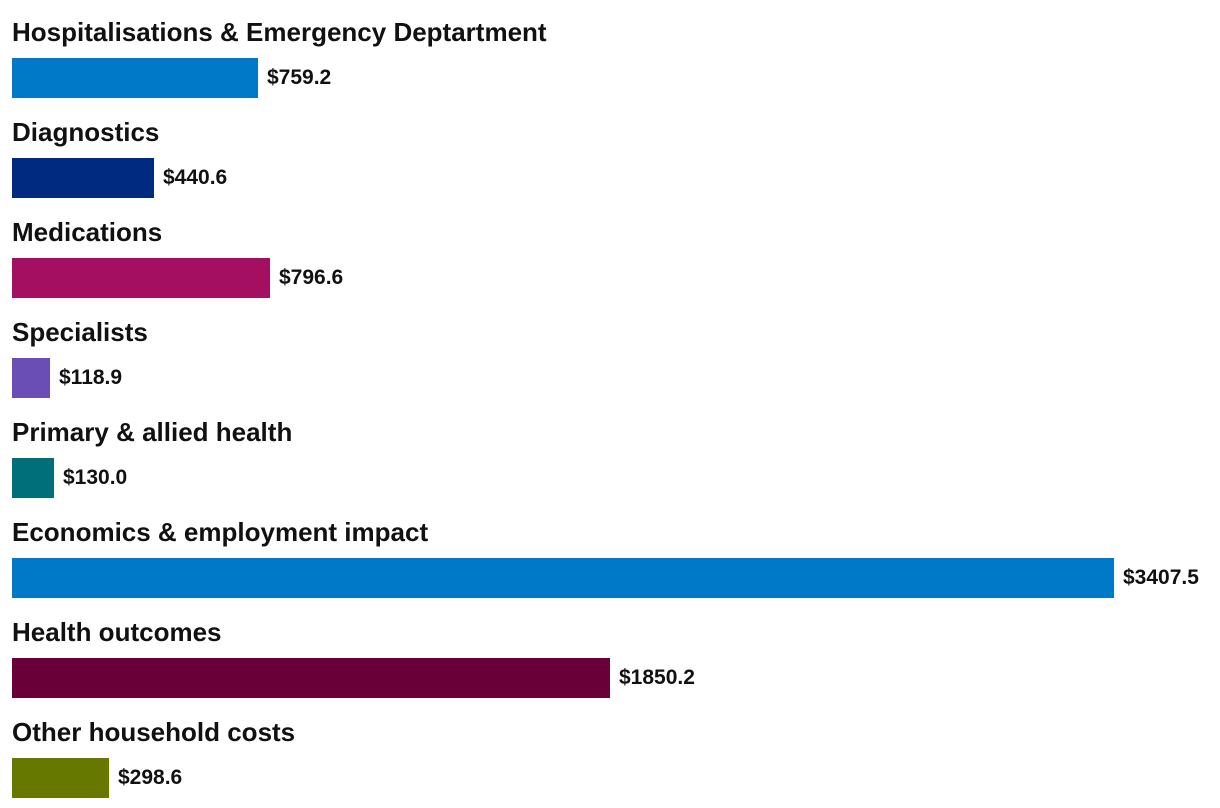  I want to click on bar-category-label: Medications, so click(87, 232).